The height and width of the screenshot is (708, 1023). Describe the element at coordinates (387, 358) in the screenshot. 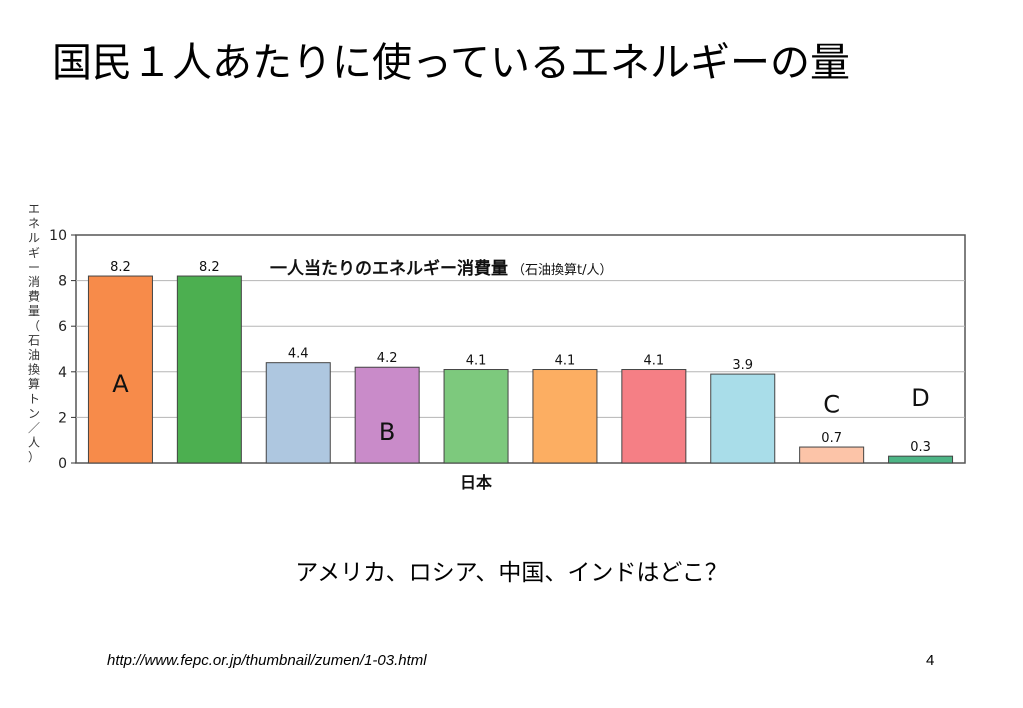

I see `bar-value-label: 4.2` at that location.